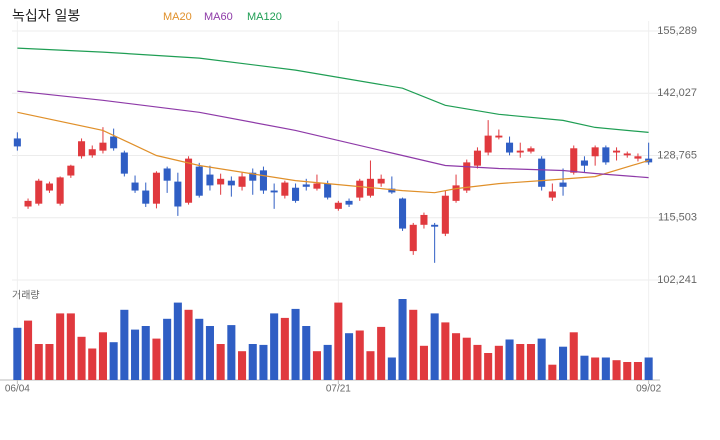 The width and height of the screenshot is (720, 440). Describe the element at coordinates (17, 389) in the screenshot. I see `x-tick-label: 06/04` at that location.